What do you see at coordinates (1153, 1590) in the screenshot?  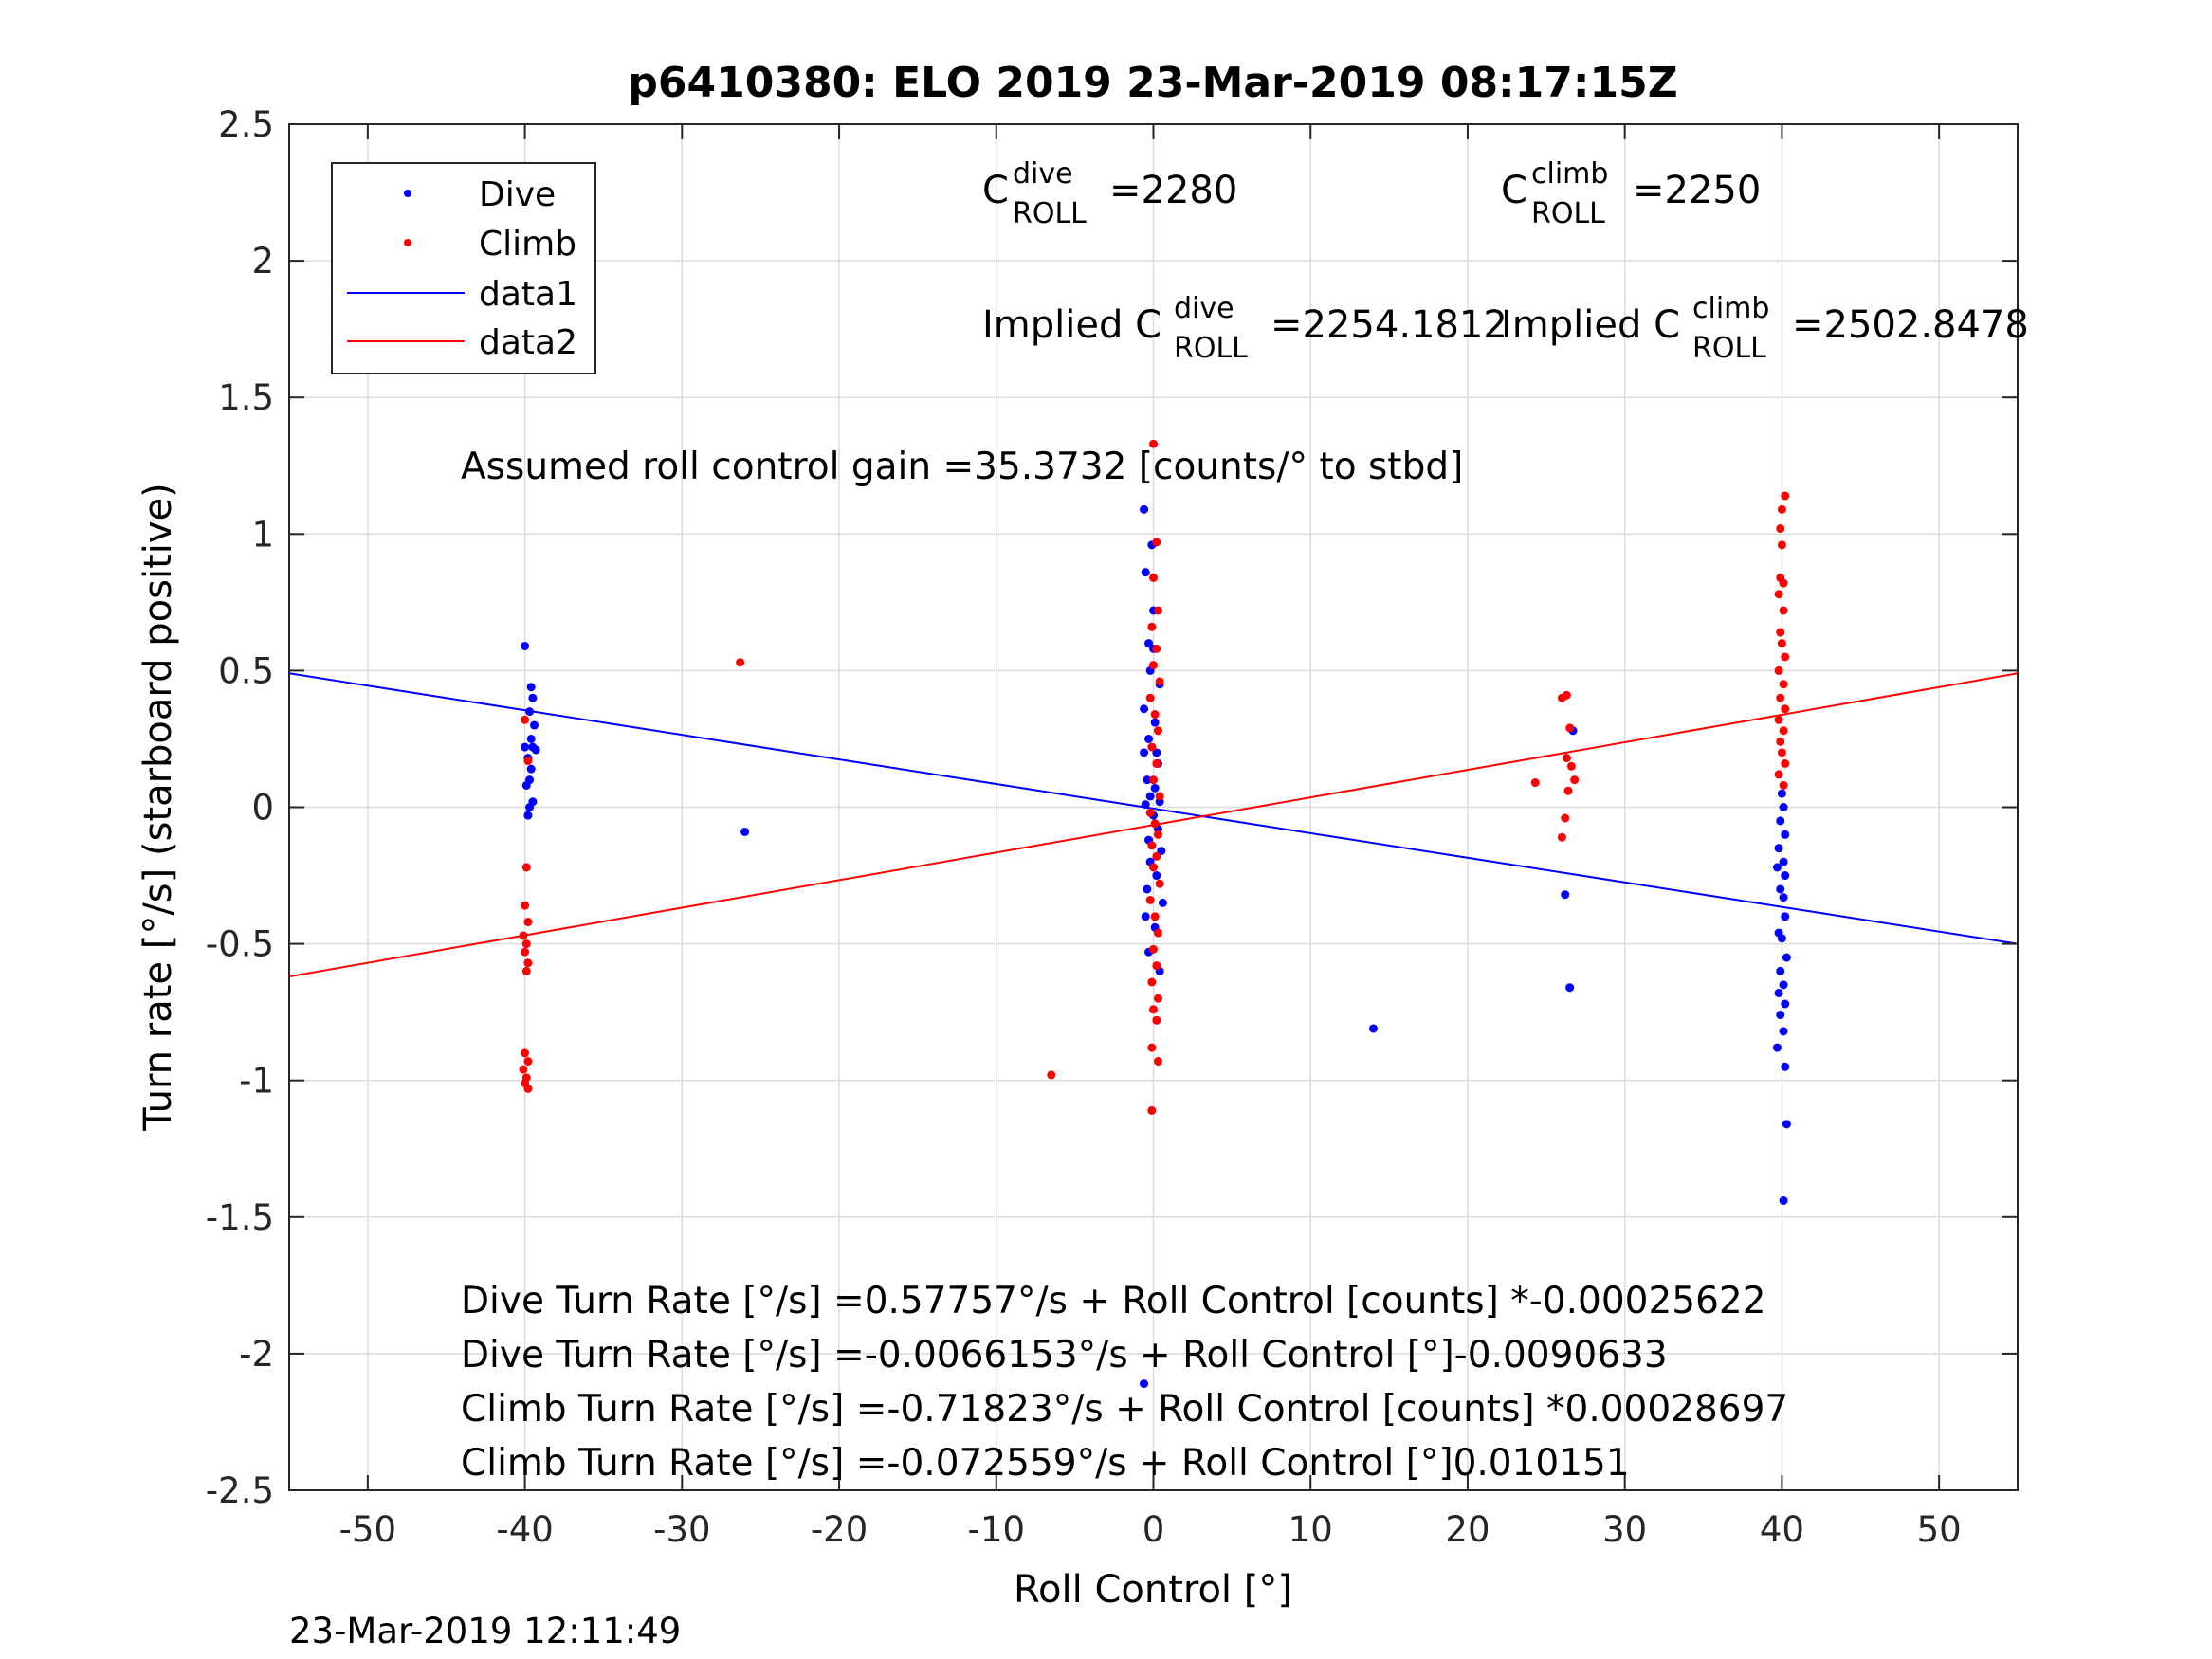 I see `x-axis-label: Roll Control [°]` at bounding box center [1153, 1590].